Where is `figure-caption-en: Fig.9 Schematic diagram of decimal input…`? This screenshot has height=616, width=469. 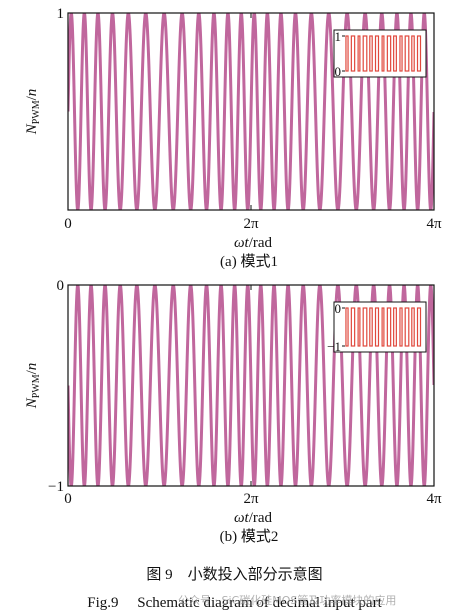
figure-caption-en: Fig.9 Schematic diagram of decimal input… is located at coordinates (234, 603).